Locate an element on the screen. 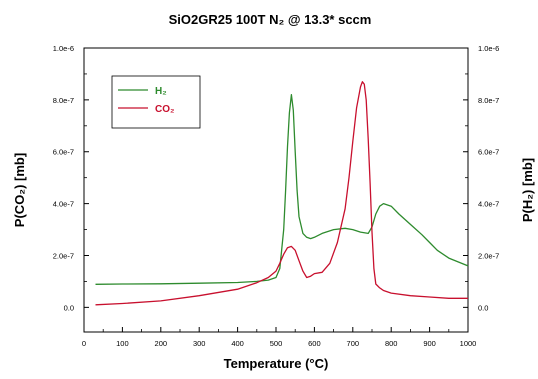 The height and width of the screenshot is (379, 538). y-axis-left-label: P(CO₂) [mb] is located at coordinates (19, 190).